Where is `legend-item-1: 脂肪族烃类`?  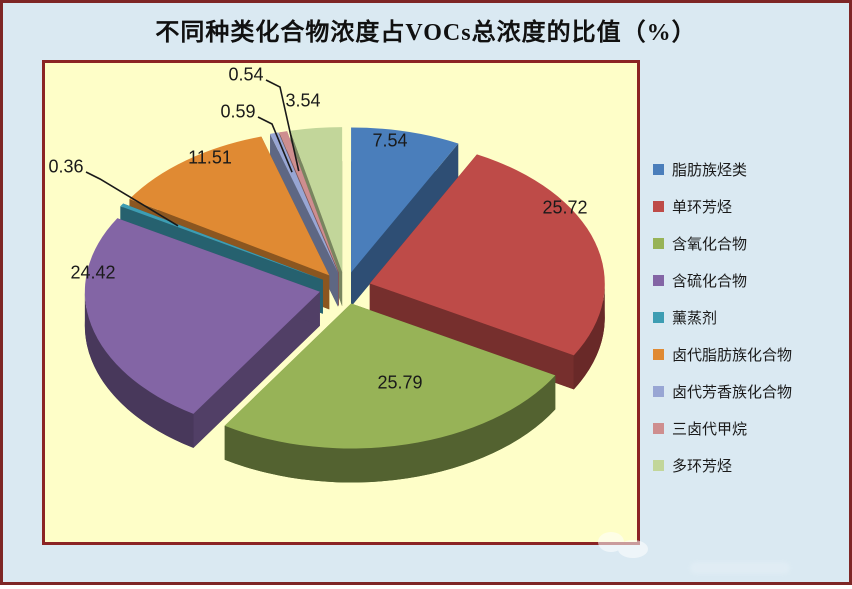 legend-item-1: 脂肪族烃类 is located at coordinates (750, 170).